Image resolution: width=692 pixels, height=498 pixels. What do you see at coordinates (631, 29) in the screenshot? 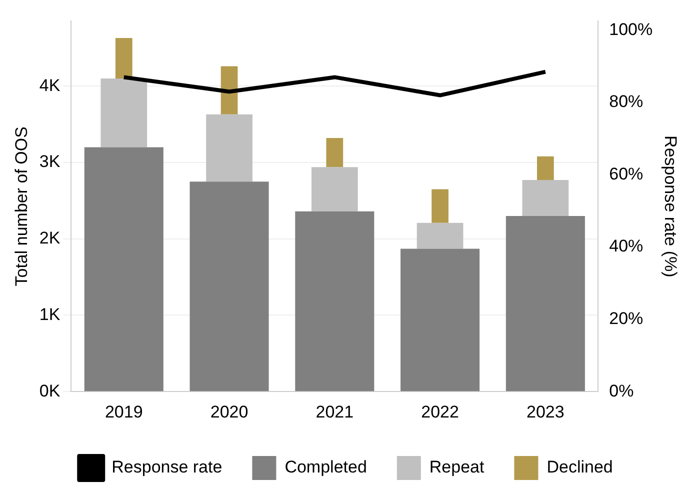
I see `y2-tick-label: 100%` at bounding box center [631, 29].